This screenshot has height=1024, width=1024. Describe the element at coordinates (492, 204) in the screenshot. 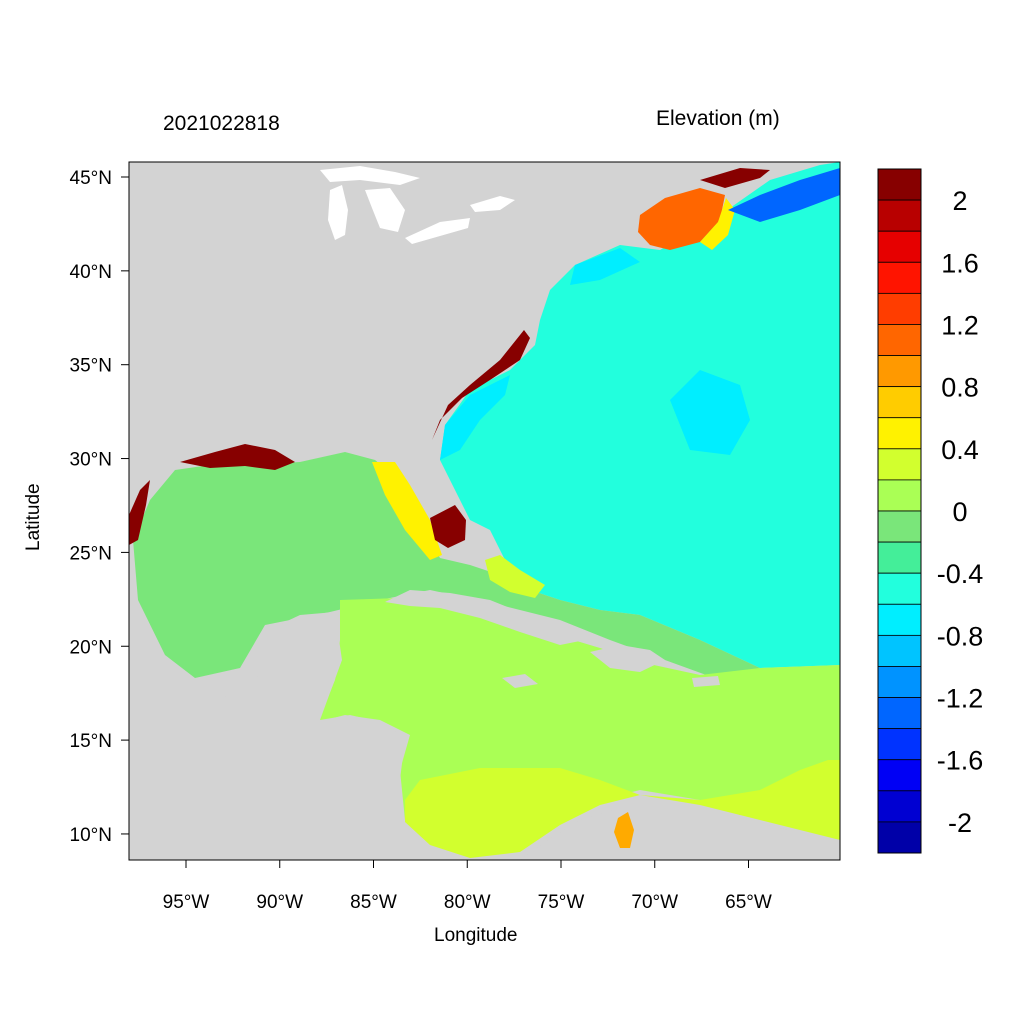

I see `lake-ontario` at that location.